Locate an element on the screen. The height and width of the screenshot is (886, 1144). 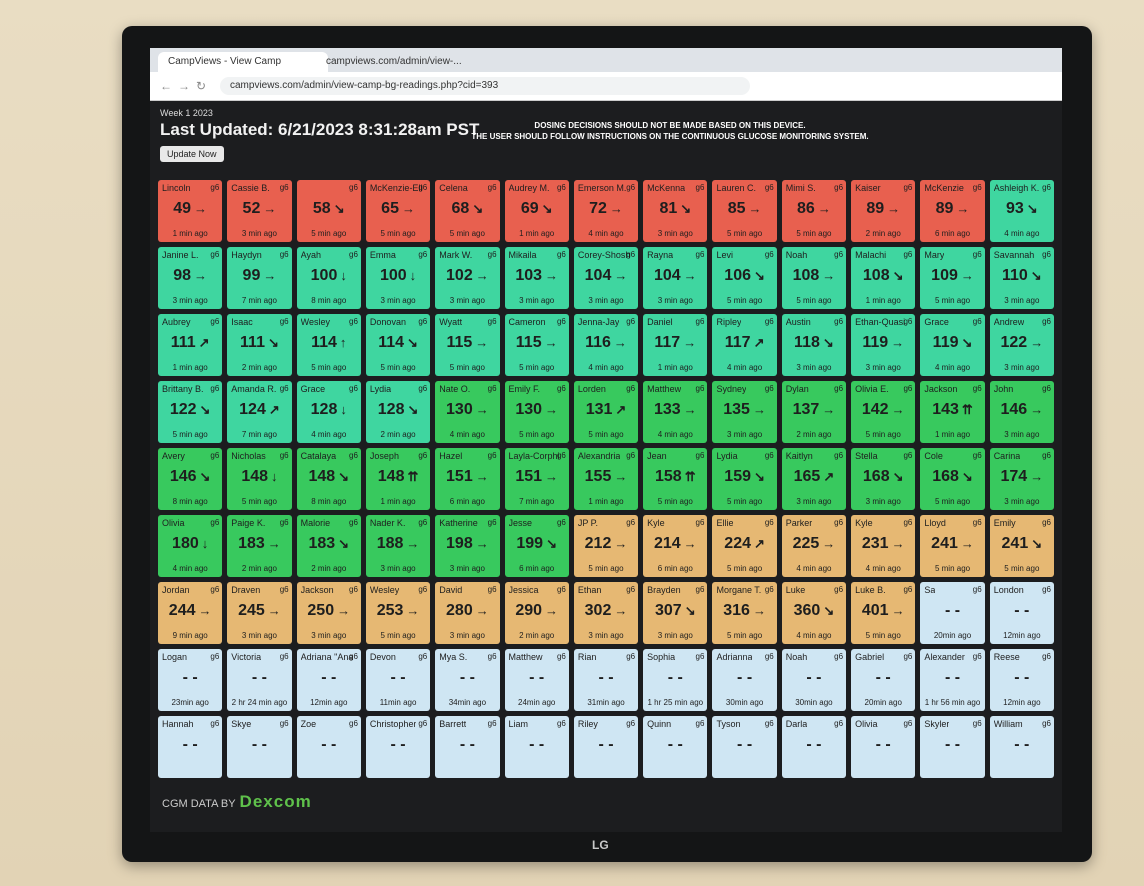
reading-tile: Jordan g6 244 → 9 min ago is located at coordinates (190, 613).